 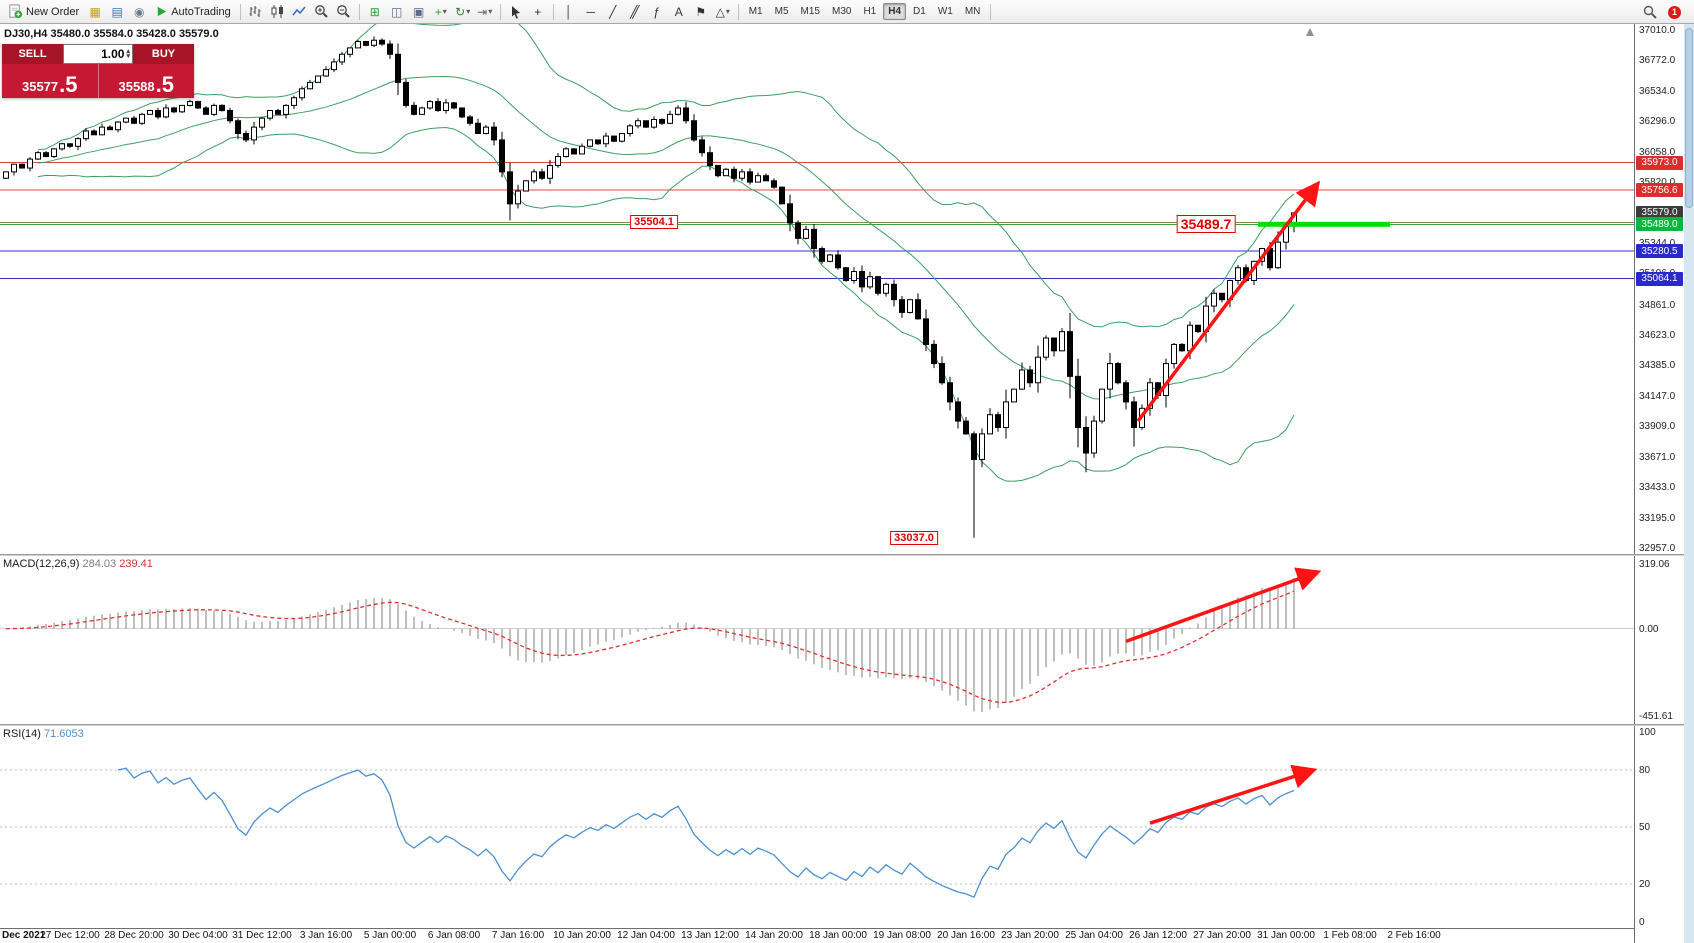 What do you see at coordinates (136, 564) in the screenshot?
I see `macd-signal-value: 239.41` at bounding box center [136, 564].